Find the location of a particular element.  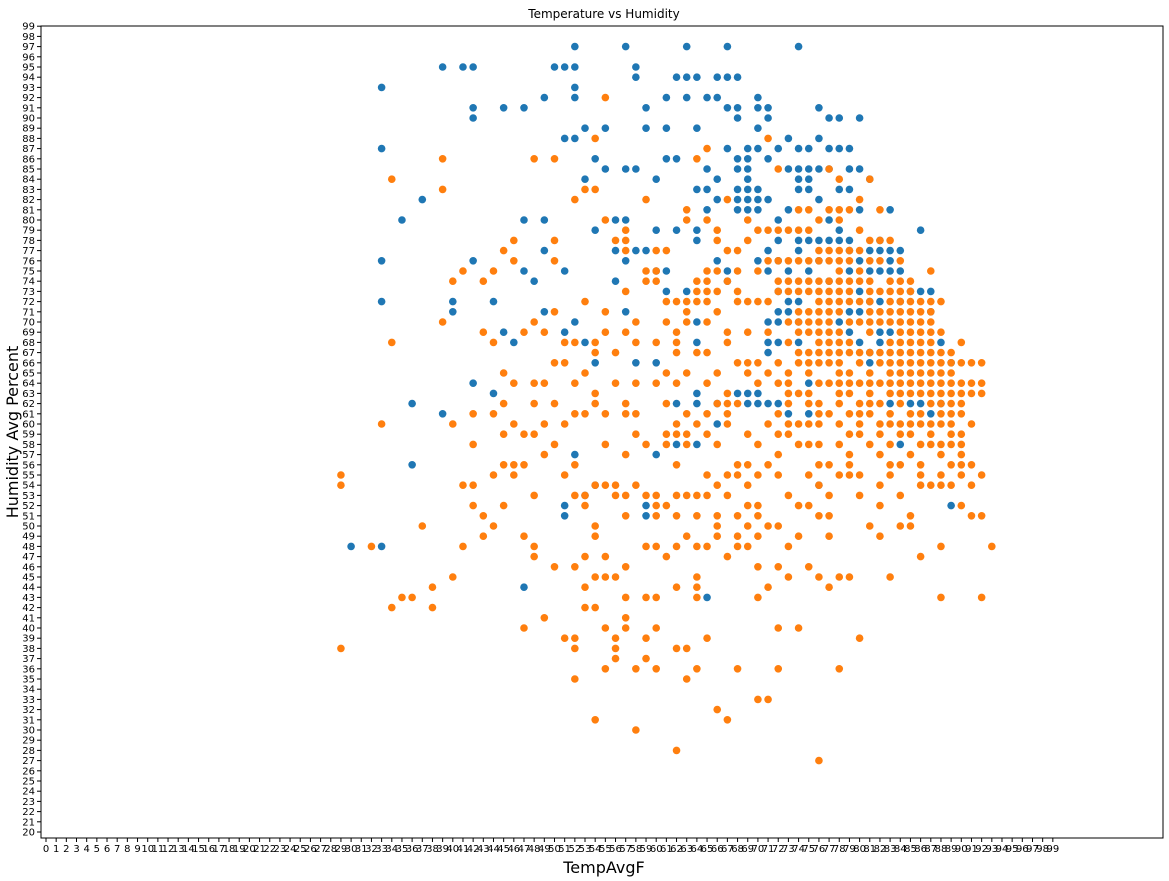

y-tick-label: 66 is located at coordinates (28, 363).